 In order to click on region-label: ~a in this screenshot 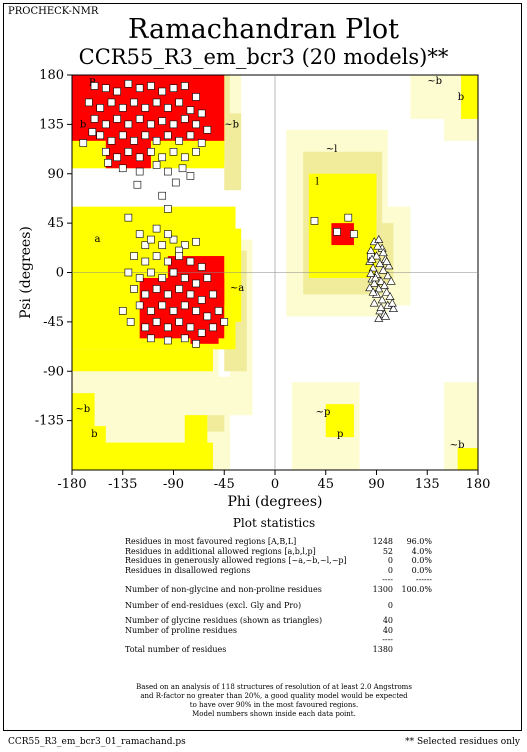, I will do `click(237, 288)`.